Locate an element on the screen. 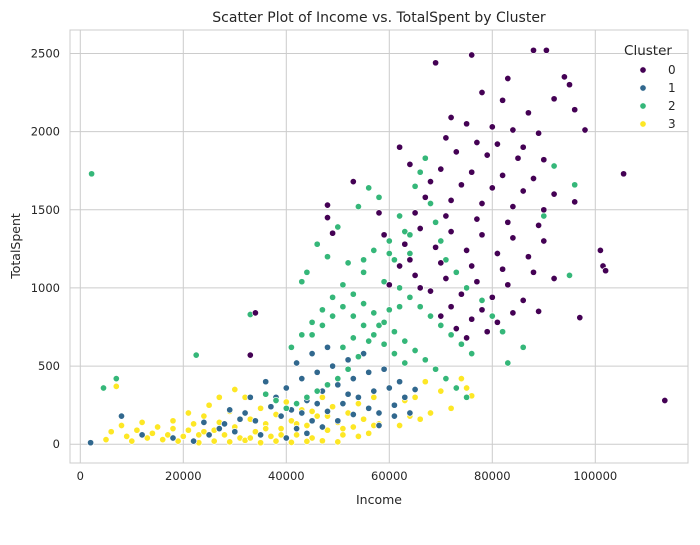  x-tick-label: 0 is located at coordinates (80, 476).